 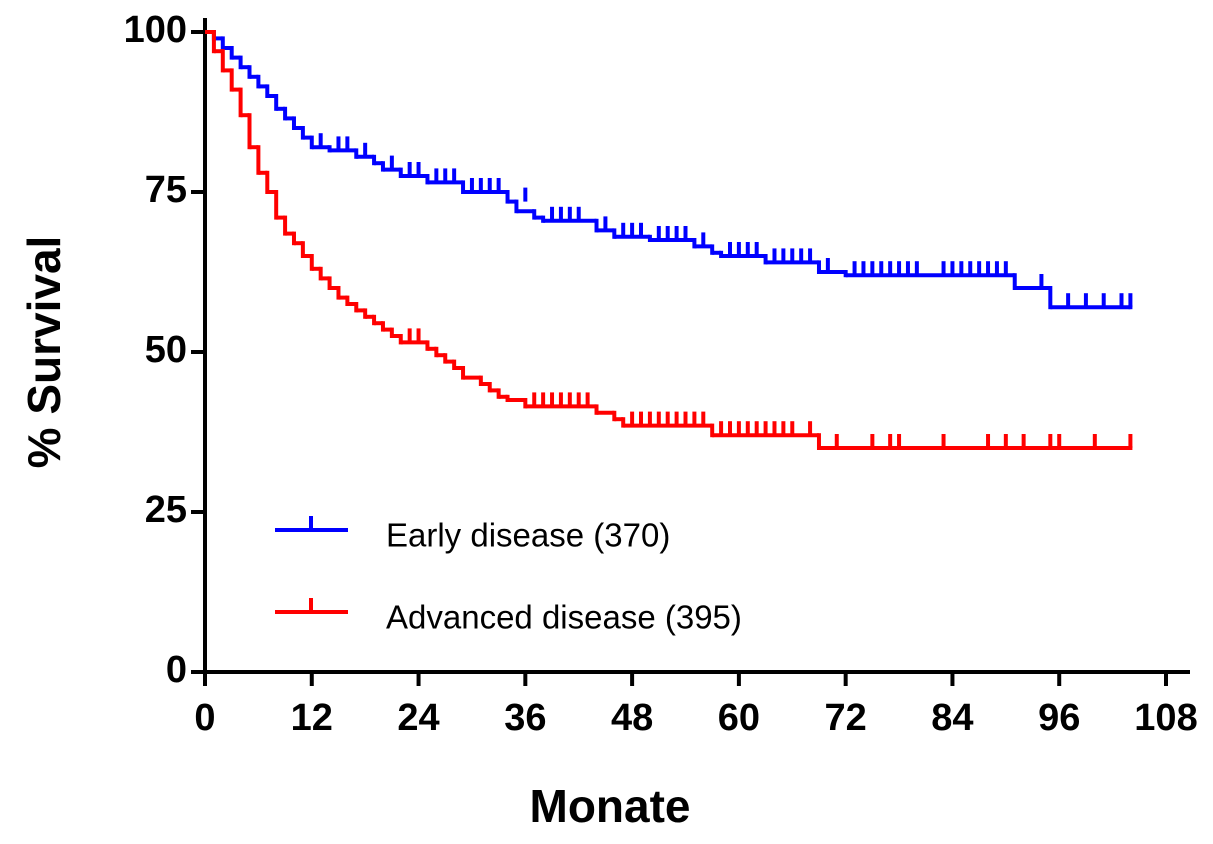 I want to click on x-tick-label: 0, so click(x=204, y=718).